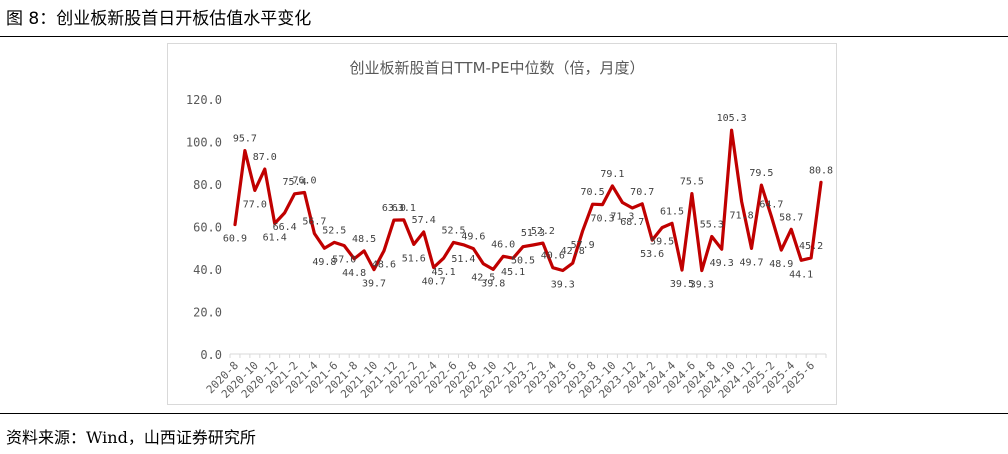  I want to click on data-label: 42.5, so click(483, 278).